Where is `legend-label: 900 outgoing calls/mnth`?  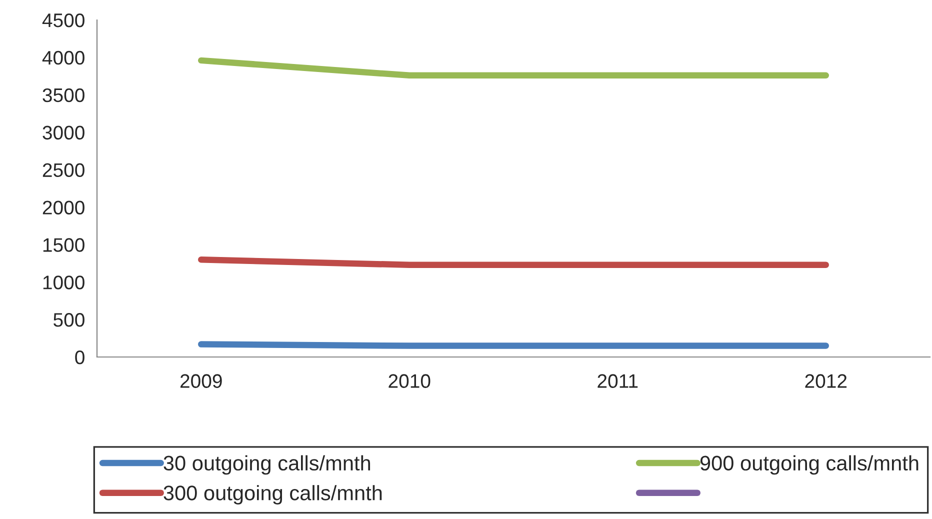 legend-label: 900 outgoing calls/mnth is located at coordinates (809, 465).